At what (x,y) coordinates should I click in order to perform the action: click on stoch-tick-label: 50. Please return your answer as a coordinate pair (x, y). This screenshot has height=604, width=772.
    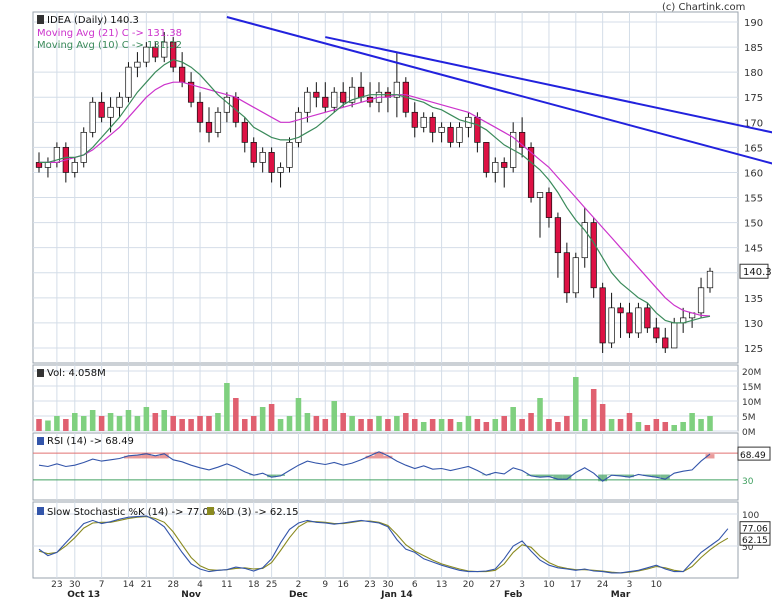
    Looking at the image, I should click on (748, 548).